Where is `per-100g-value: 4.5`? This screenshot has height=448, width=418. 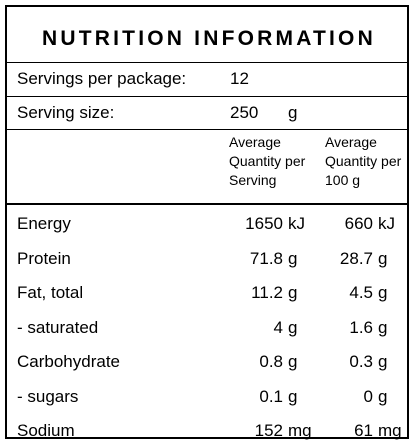 per-100g-value: 4.5 is located at coordinates (361, 292).